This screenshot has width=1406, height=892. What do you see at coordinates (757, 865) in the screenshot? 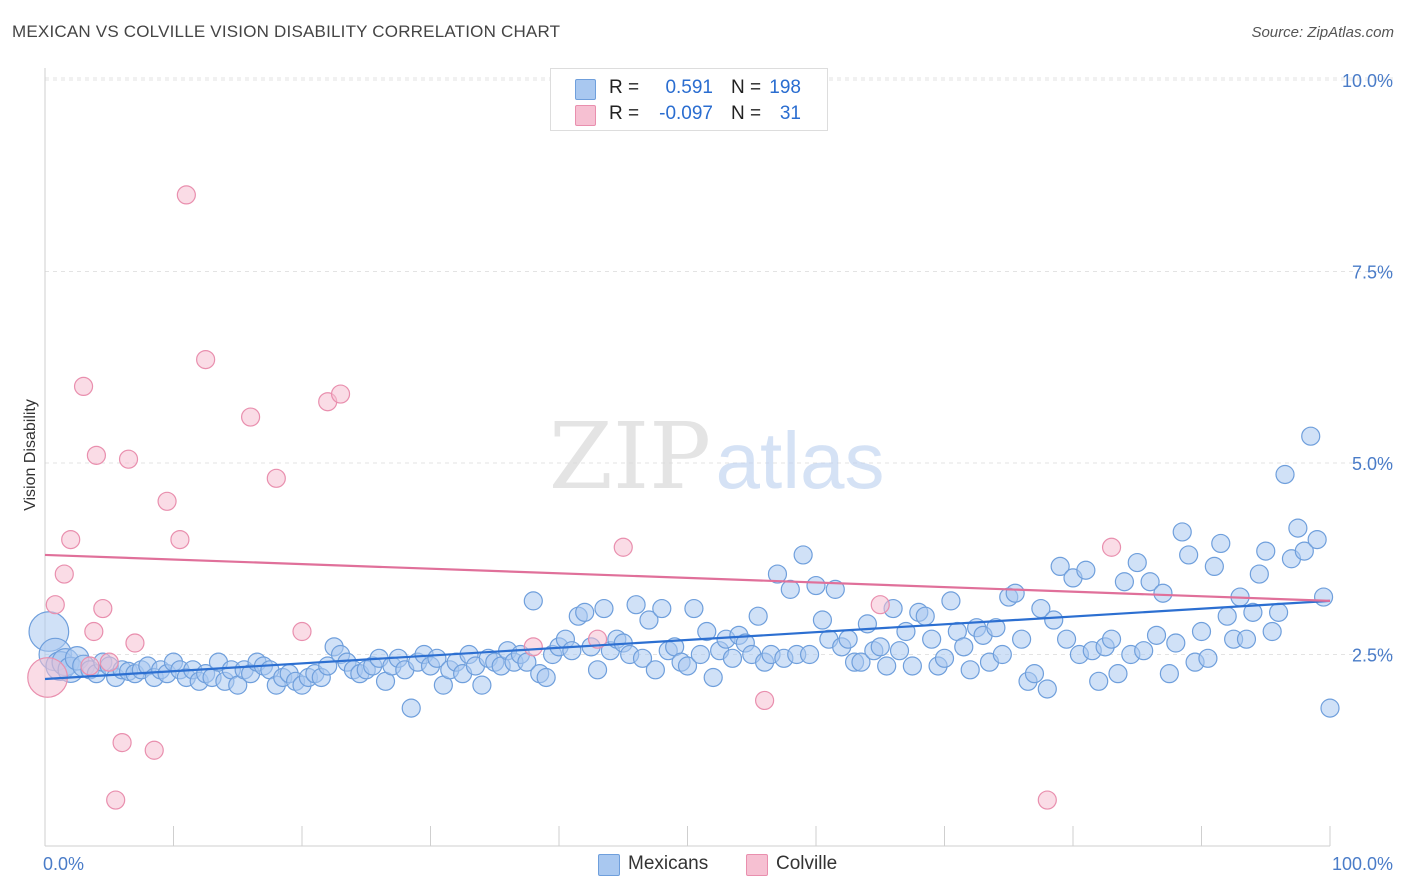
I see `colville-legend-swatch` at bounding box center [757, 865].